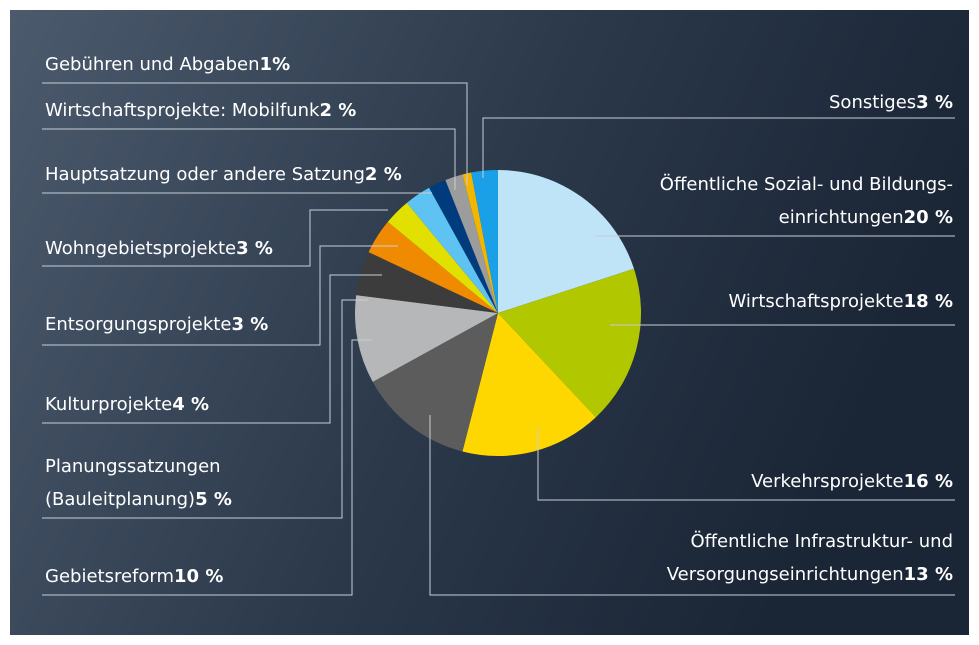 The height and width of the screenshot is (645, 979). Describe the element at coordinates (109, 576) in the screenshot. I see `label-text: Gebietsreform` at that location.